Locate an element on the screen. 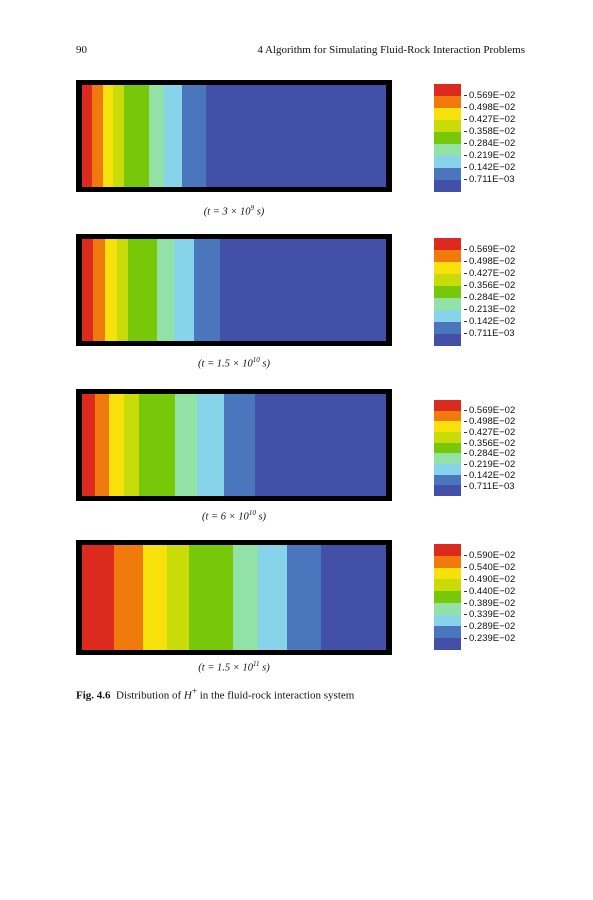 The width and height of the screenshot is (593, 900). figure-label: Fig. 4.6 is located at coordinates (93, 695).